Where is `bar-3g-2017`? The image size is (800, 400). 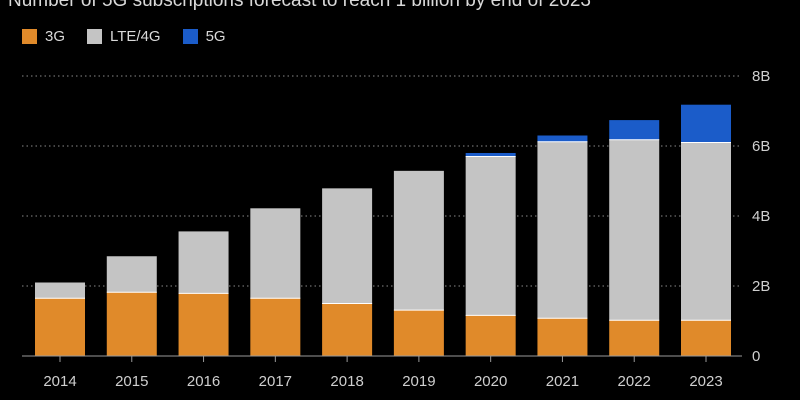
bar-3g-2017 is located at coordinates (275, 327).